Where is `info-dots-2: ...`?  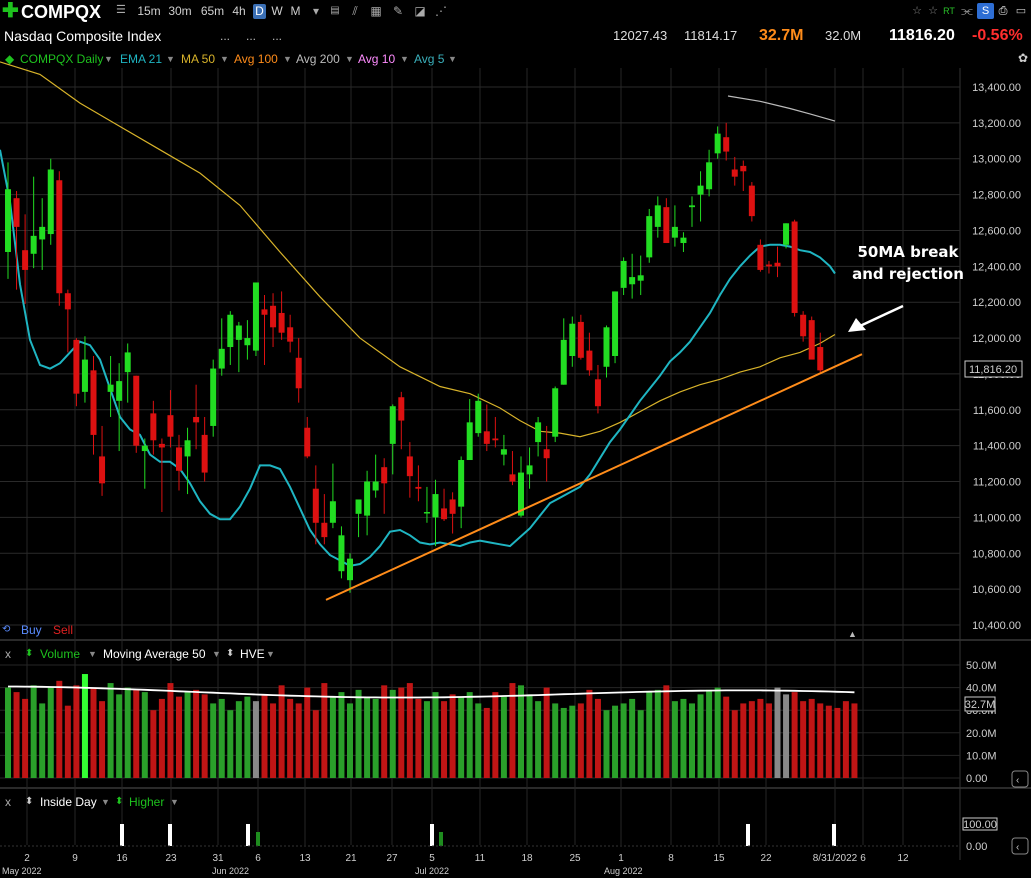 info-dots-2: ... is located at coordinates (251, 36).